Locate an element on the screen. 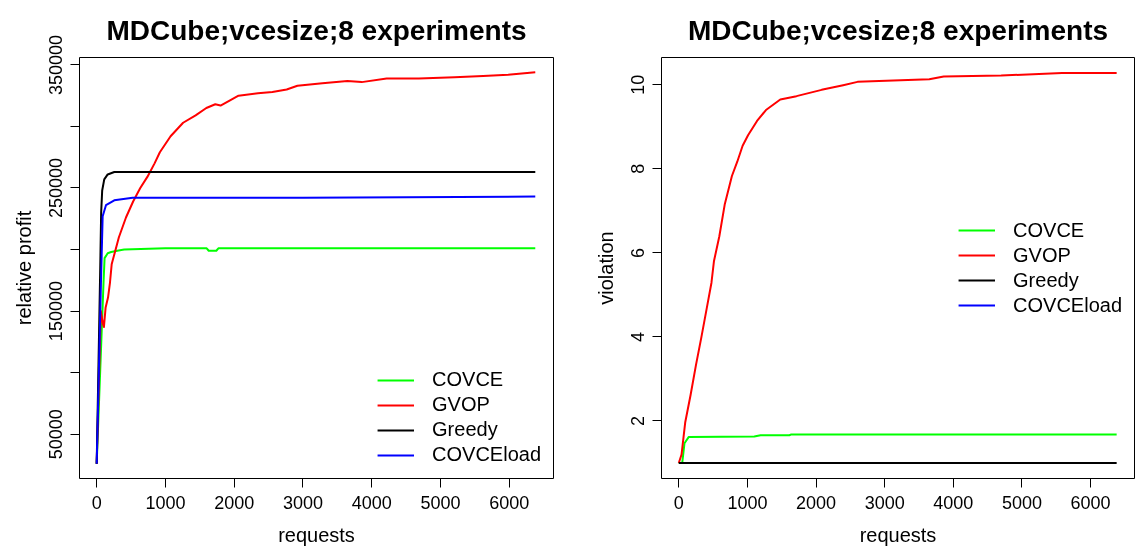 This screenshot has height=548, width=1135. y-tick-label: 8 is located at coordinates (638, 168).